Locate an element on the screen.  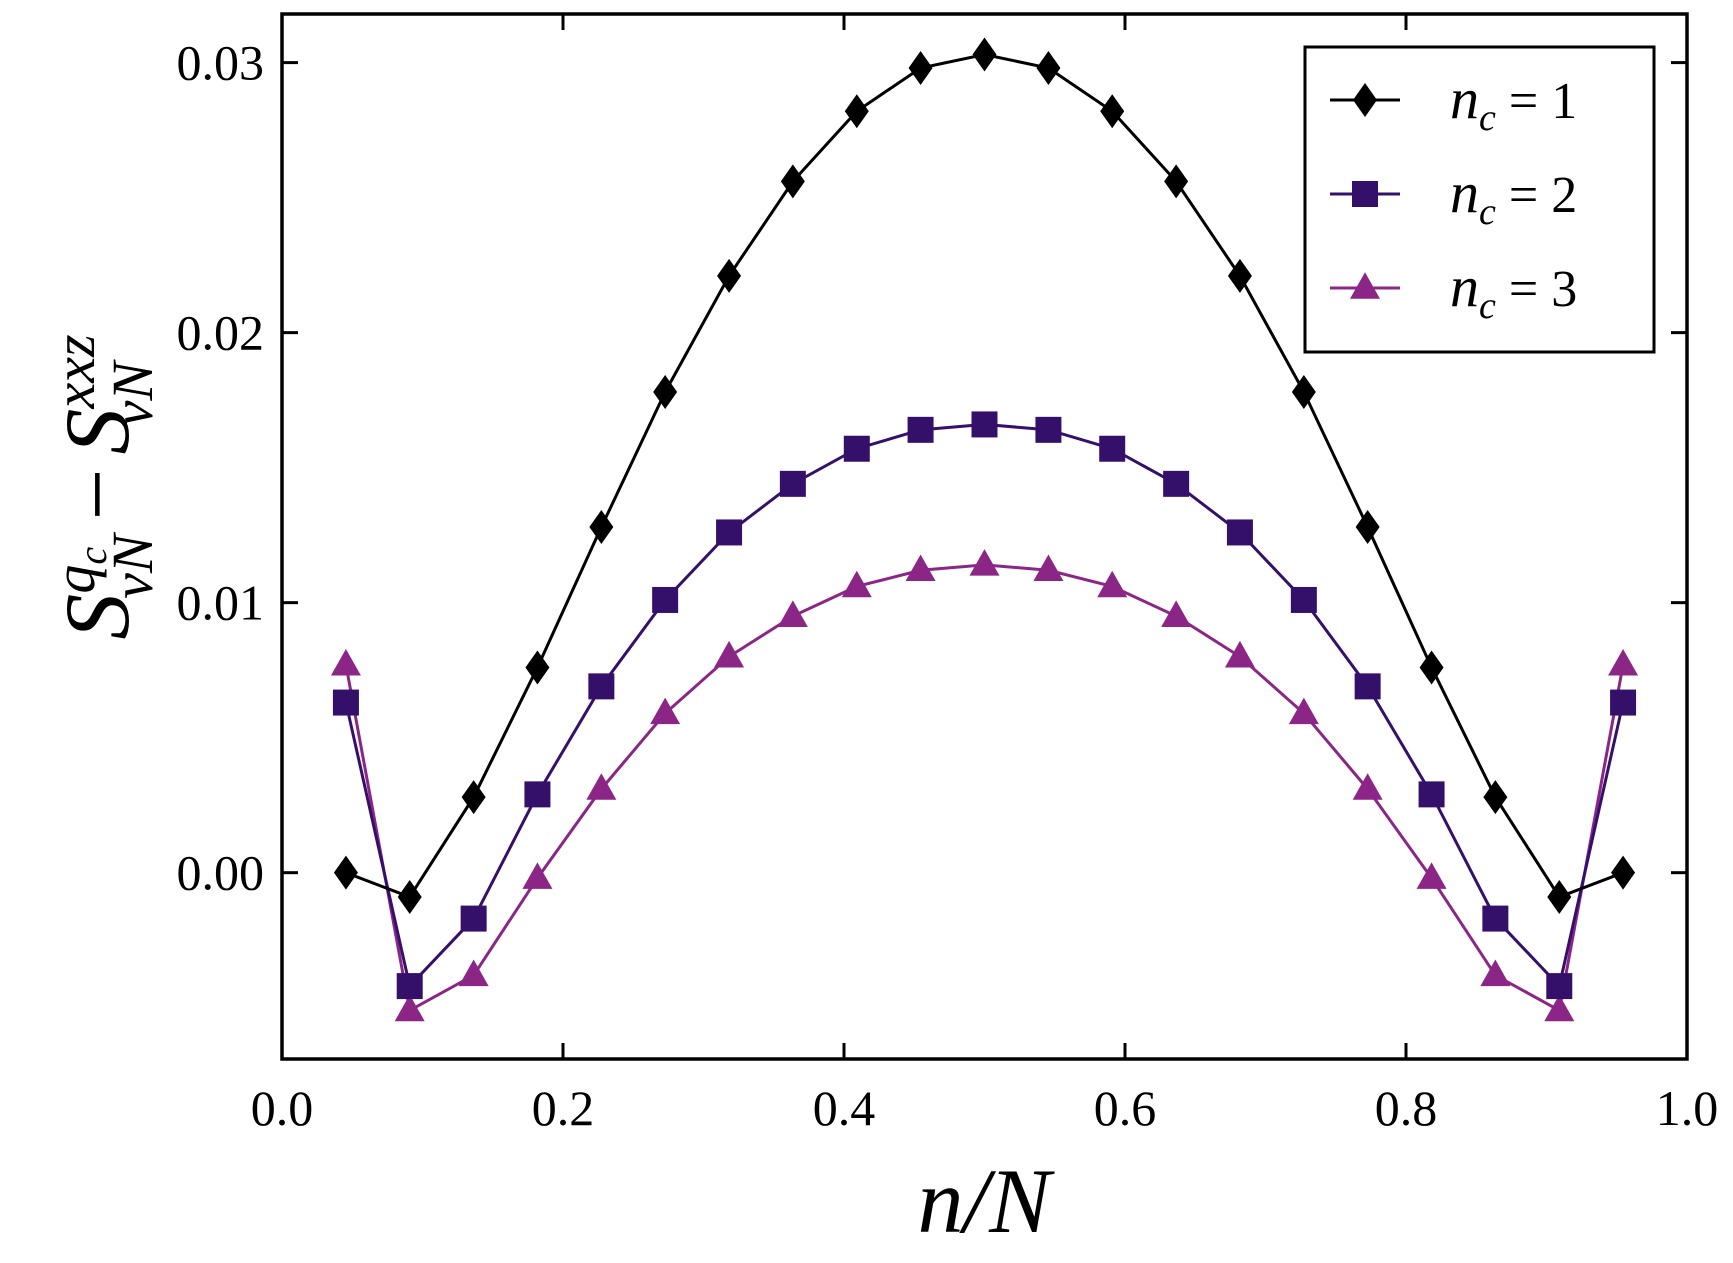
legend-label: nc = 2 is located at coordinates (1513, 196).